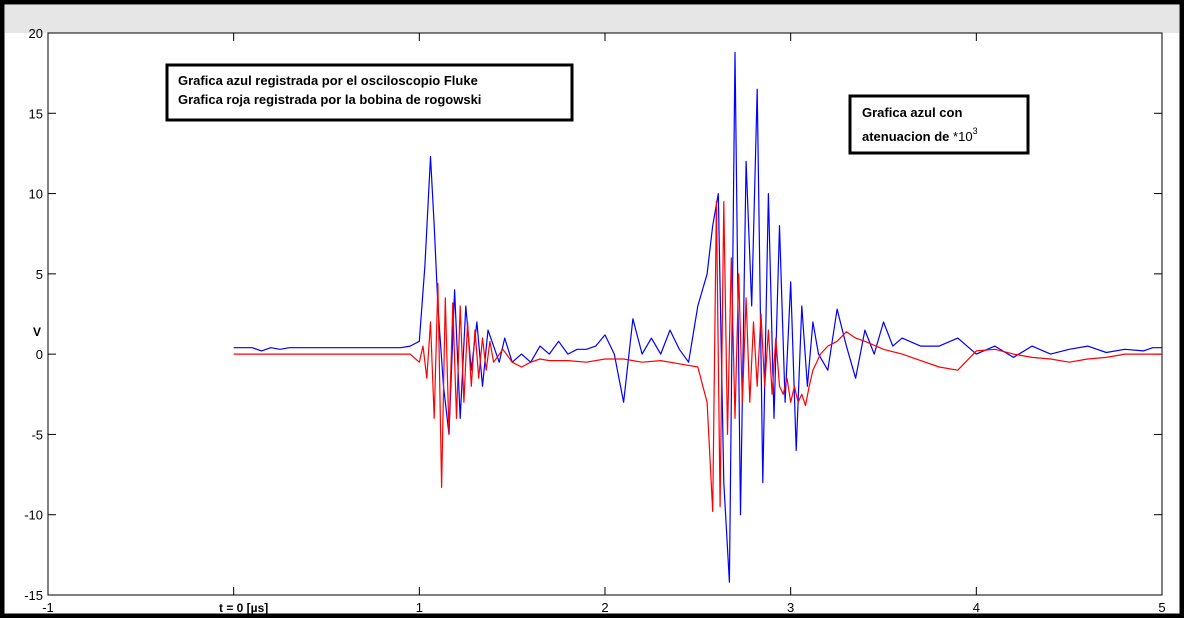 Image resolution: width=1184 pixels, height=618 pixels. I want to click on y-tick-label: -15, so click(33, 595).